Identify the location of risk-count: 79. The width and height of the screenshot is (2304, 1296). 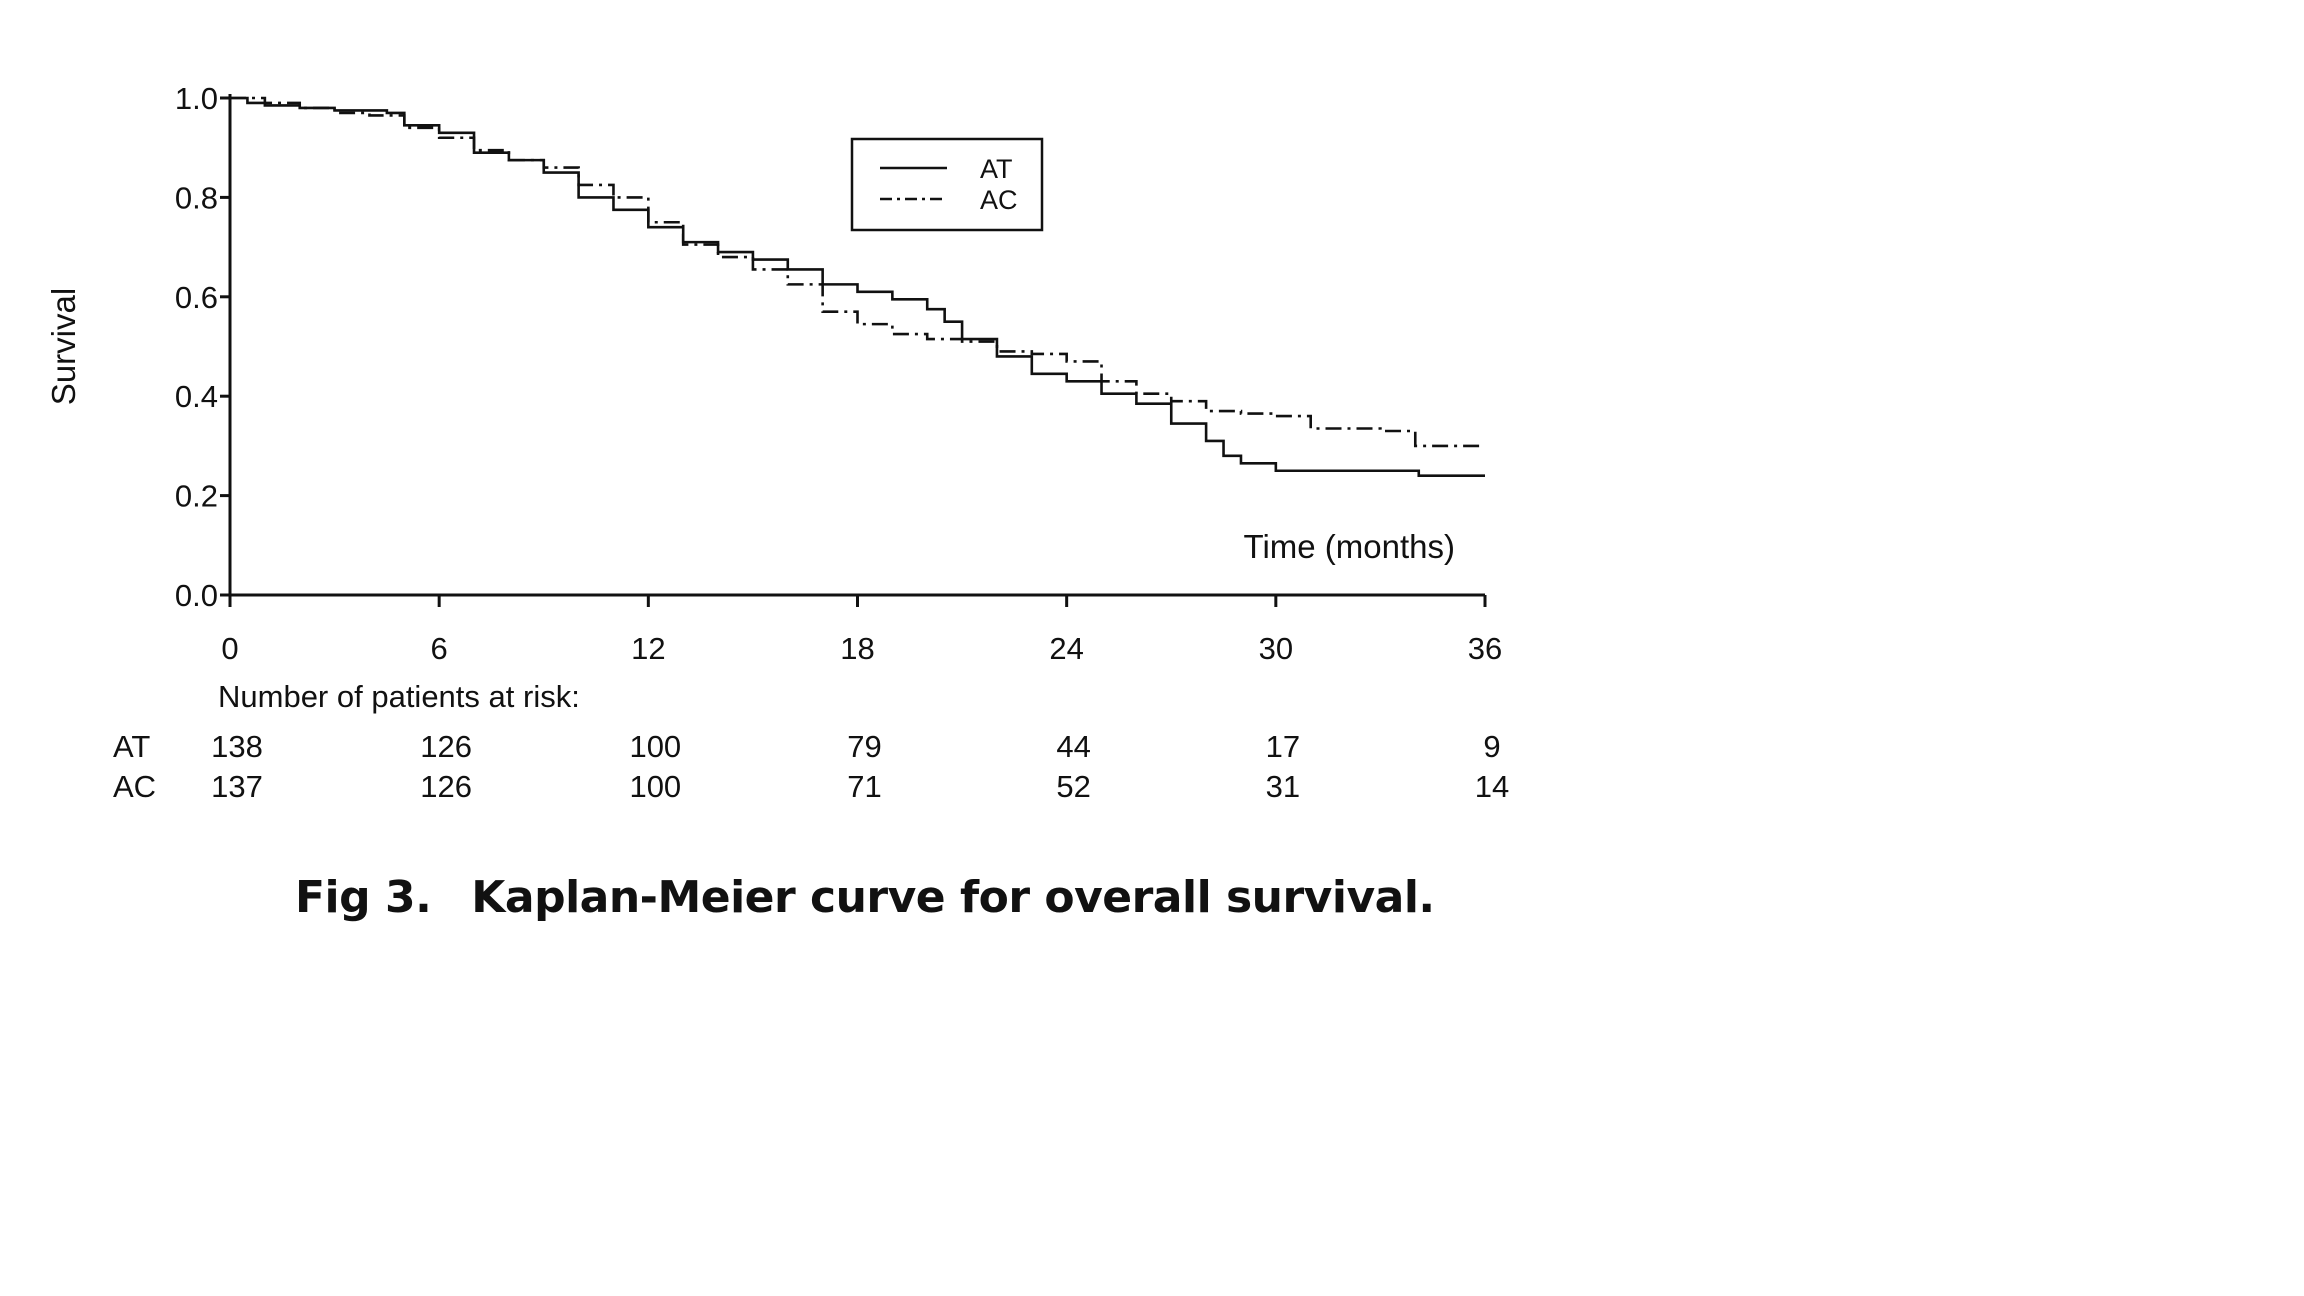
(864, 746).